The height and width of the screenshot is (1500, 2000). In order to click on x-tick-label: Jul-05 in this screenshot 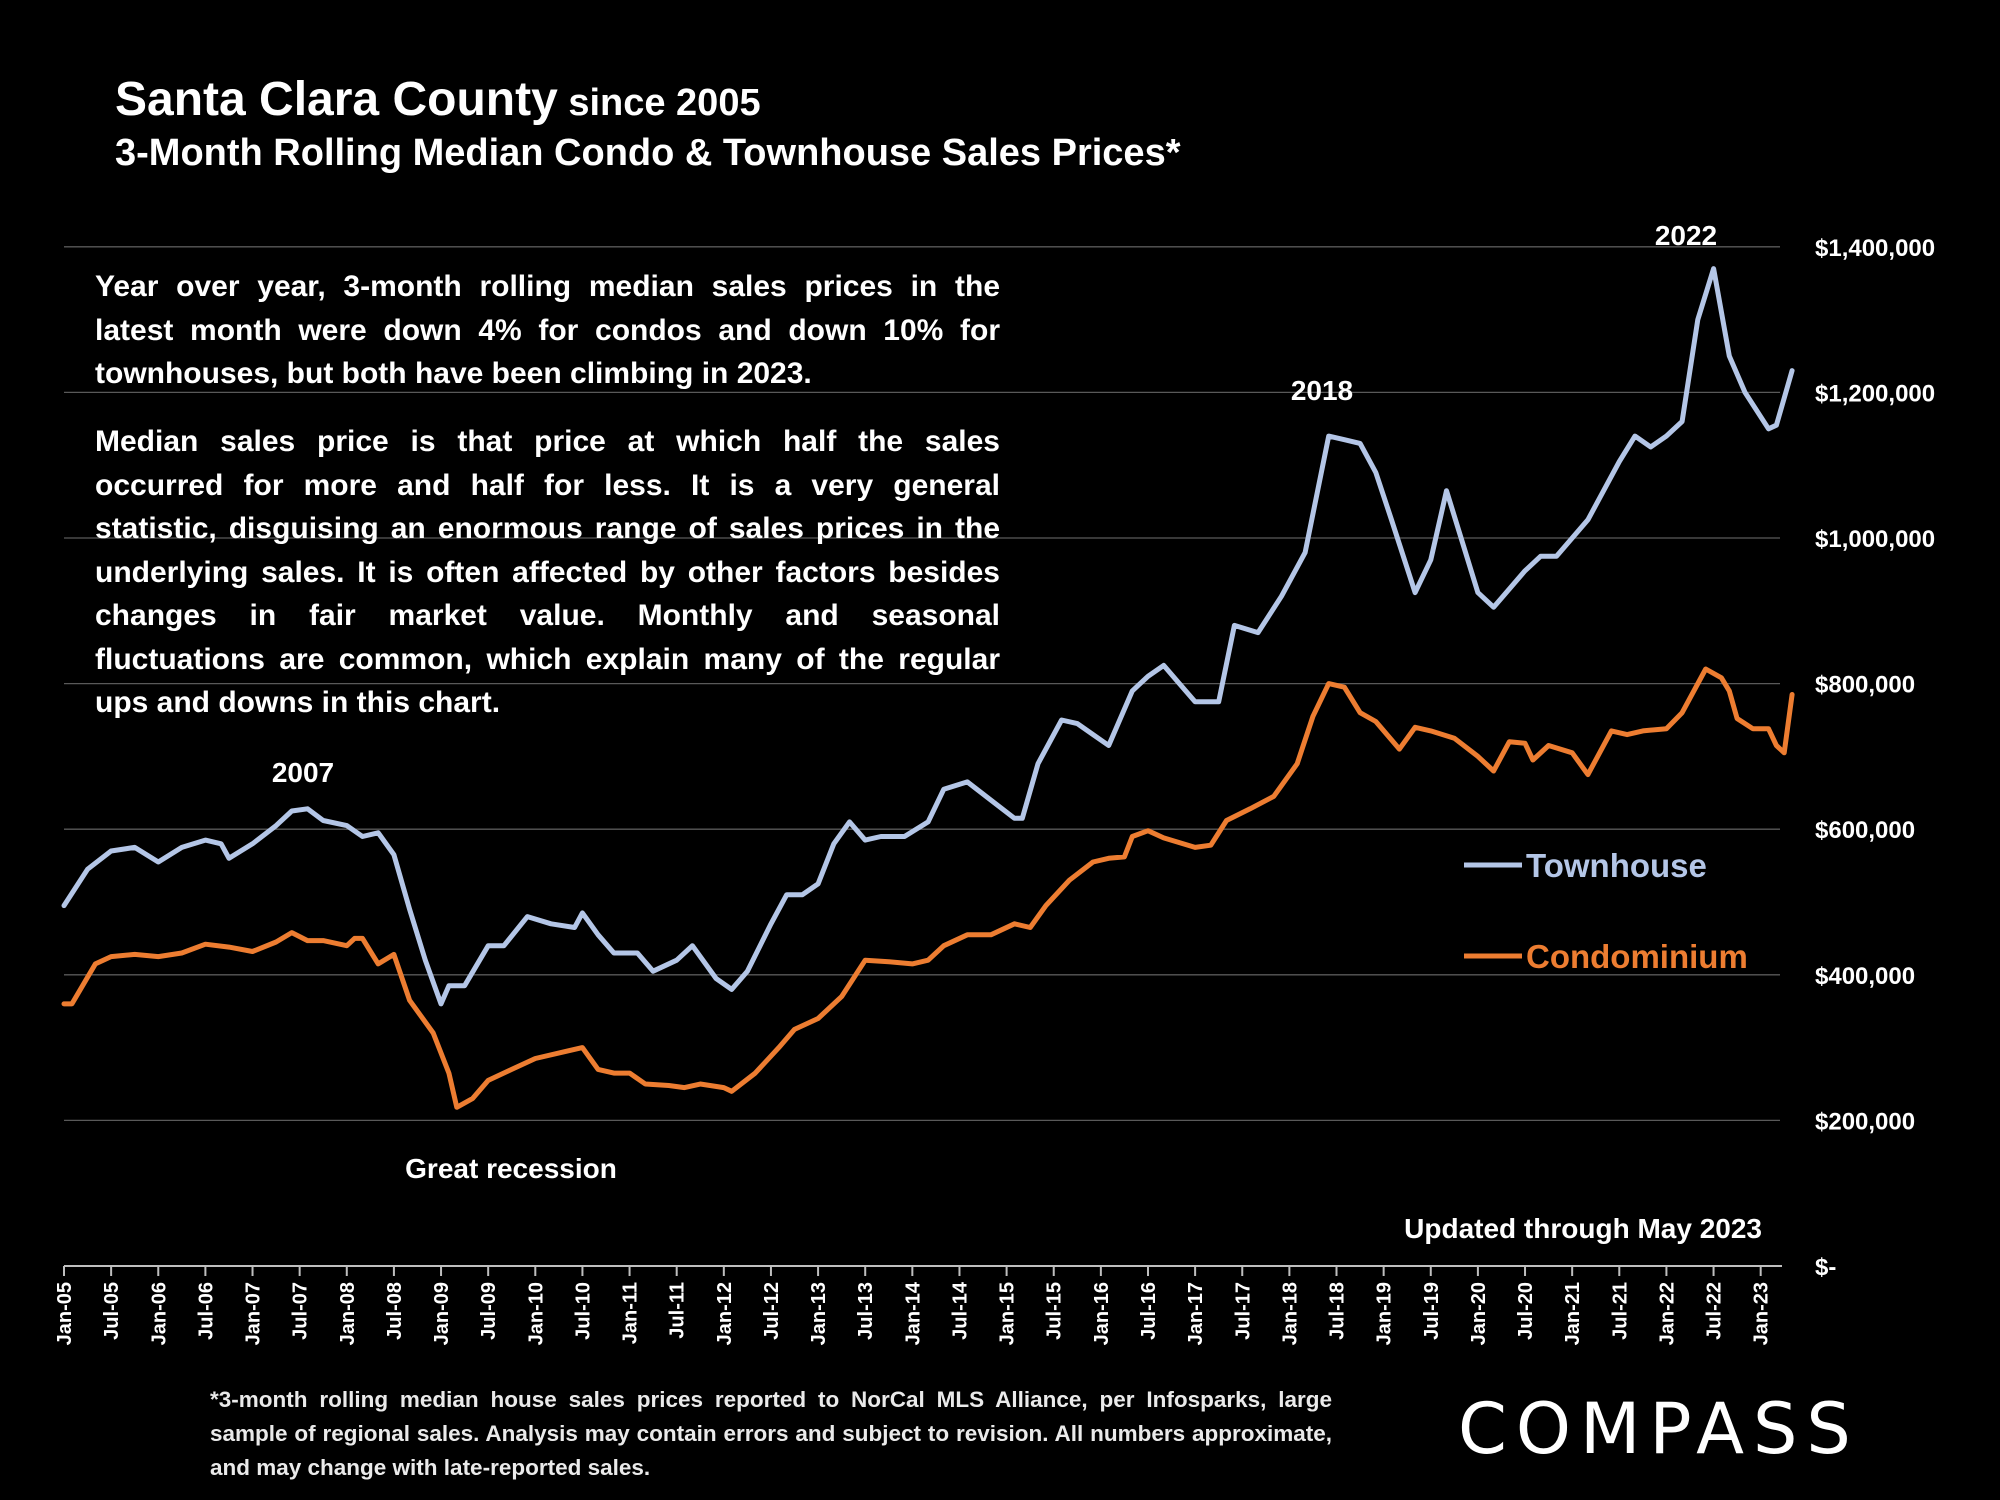, I will do `click(112, 1311)`.